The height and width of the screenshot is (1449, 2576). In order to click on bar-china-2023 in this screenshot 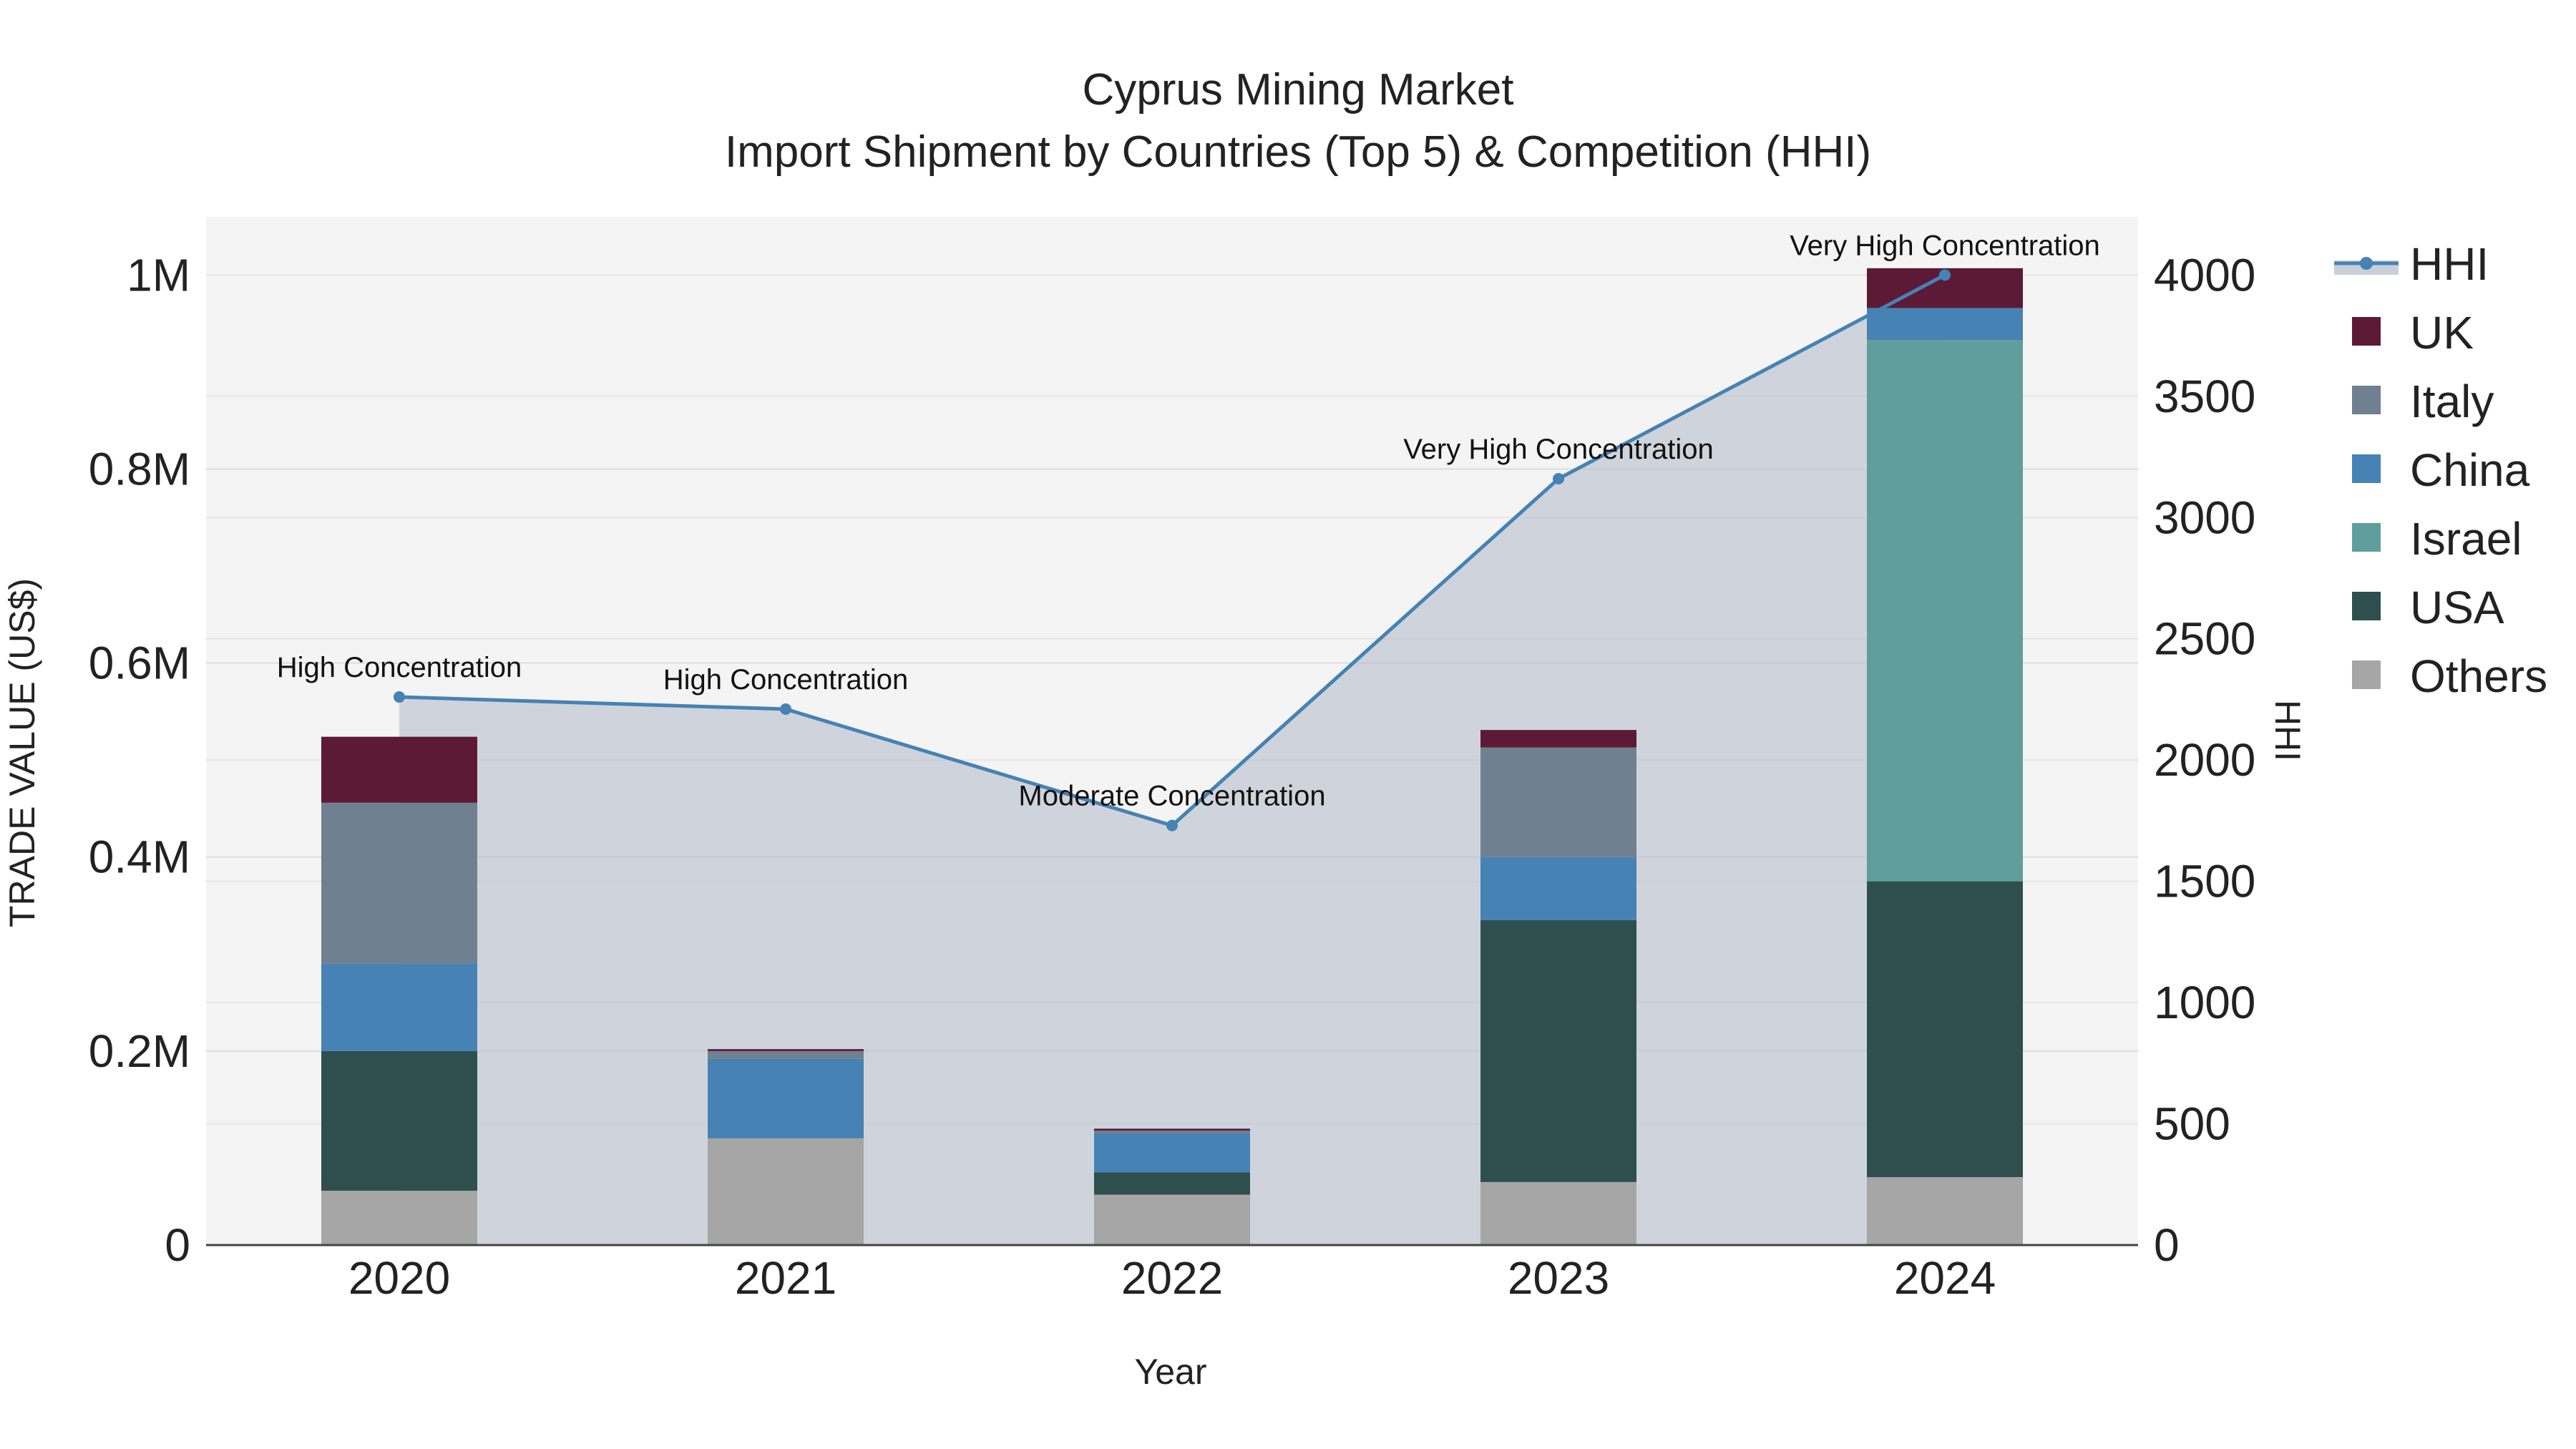, I will do `click(1558, 888)`.